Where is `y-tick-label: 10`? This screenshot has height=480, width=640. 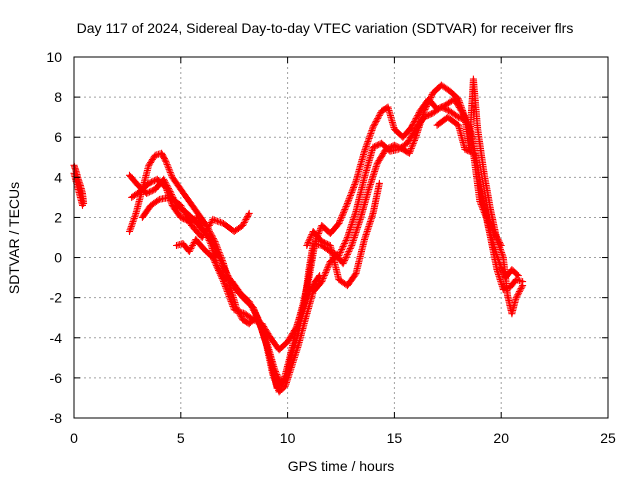
y-tick-label: 10 is located at coordinates (54, 57).